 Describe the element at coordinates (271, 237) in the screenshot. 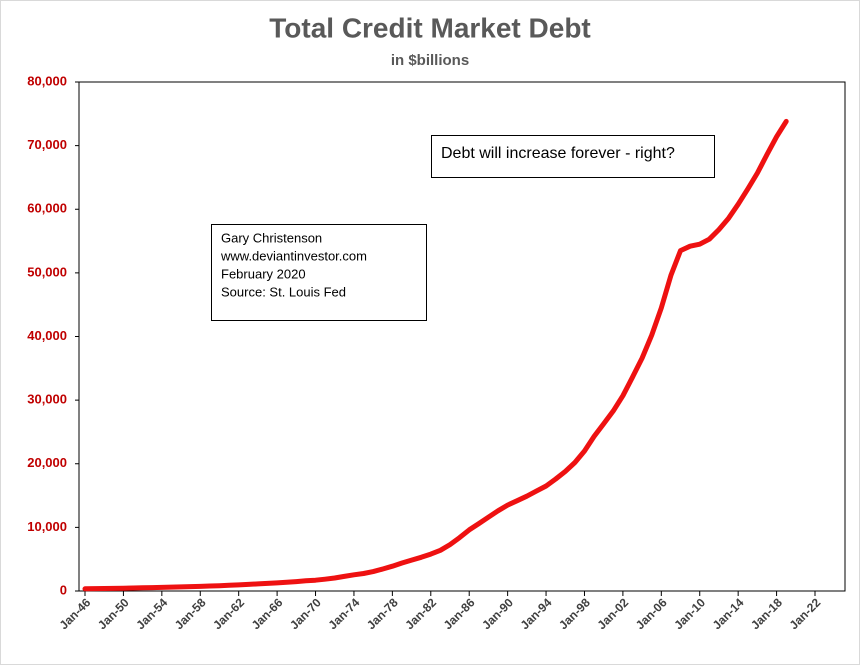

I see `note-line: Gary Christenson` at that location.